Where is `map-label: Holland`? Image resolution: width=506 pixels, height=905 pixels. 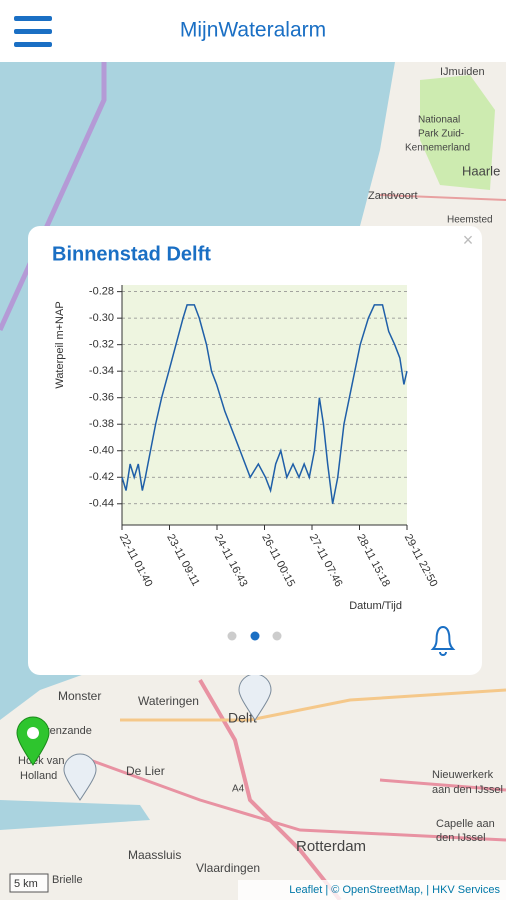
map-label: Holland is located at coordinates (38, 776).